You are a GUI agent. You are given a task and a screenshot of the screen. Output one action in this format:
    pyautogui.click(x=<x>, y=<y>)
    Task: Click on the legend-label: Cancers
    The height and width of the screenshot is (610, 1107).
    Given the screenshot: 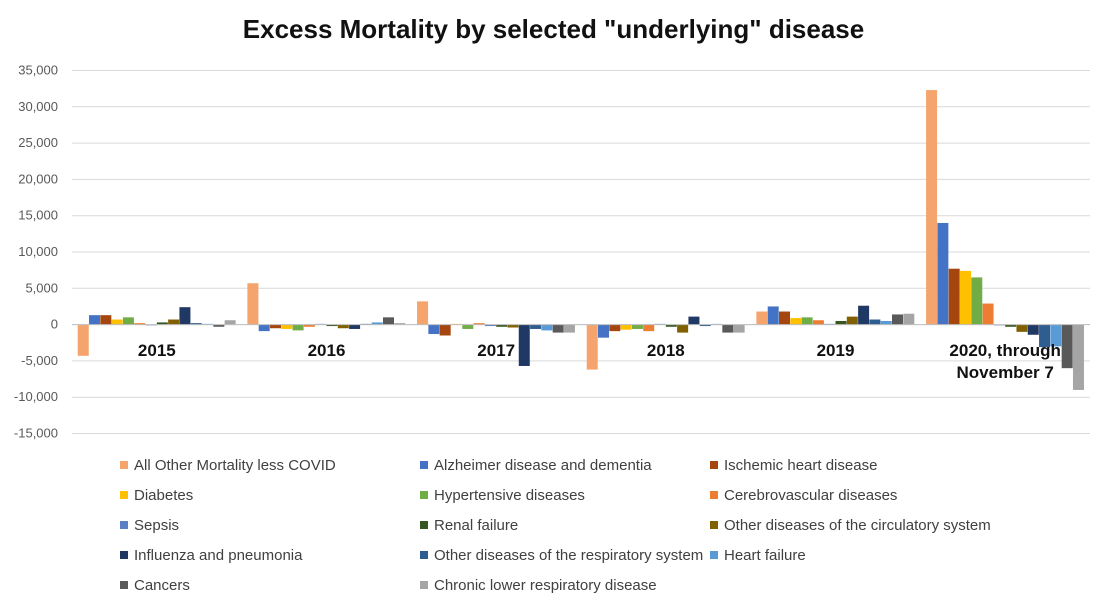 What is the action you would take?
    pyautogui.click(x=162, y=585)
    